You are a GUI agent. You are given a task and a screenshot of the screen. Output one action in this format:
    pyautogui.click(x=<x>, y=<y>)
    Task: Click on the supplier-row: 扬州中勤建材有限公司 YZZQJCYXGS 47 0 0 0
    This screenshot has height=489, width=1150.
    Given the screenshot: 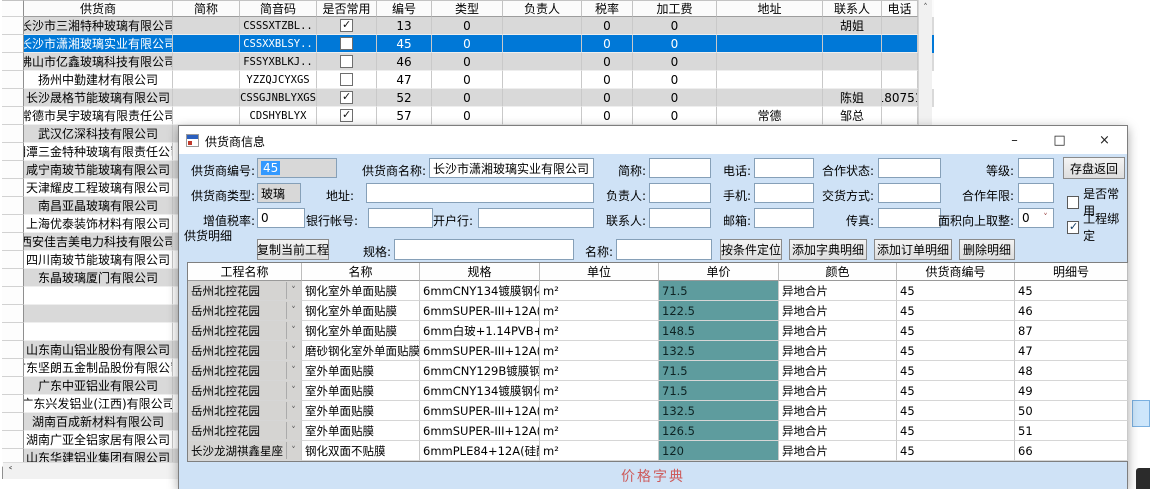 What is the action you would take?
    pyautogui.click(x=468, y=80)
    